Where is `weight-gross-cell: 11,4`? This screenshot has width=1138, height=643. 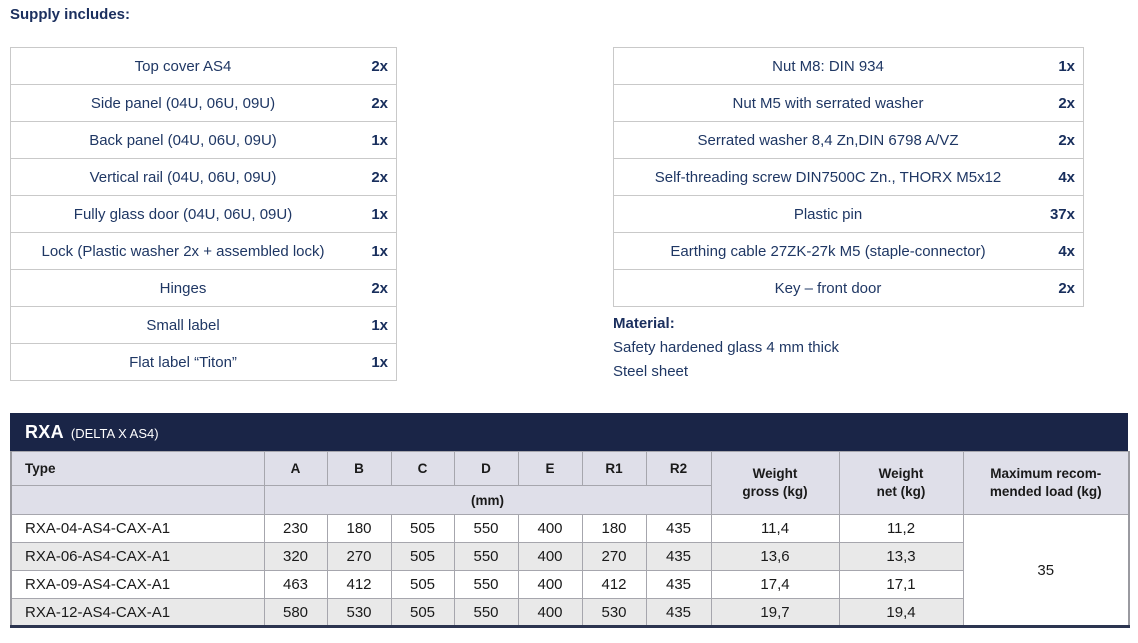
weight-gross-cell: 11,4 is located at coordinates (775, 528).